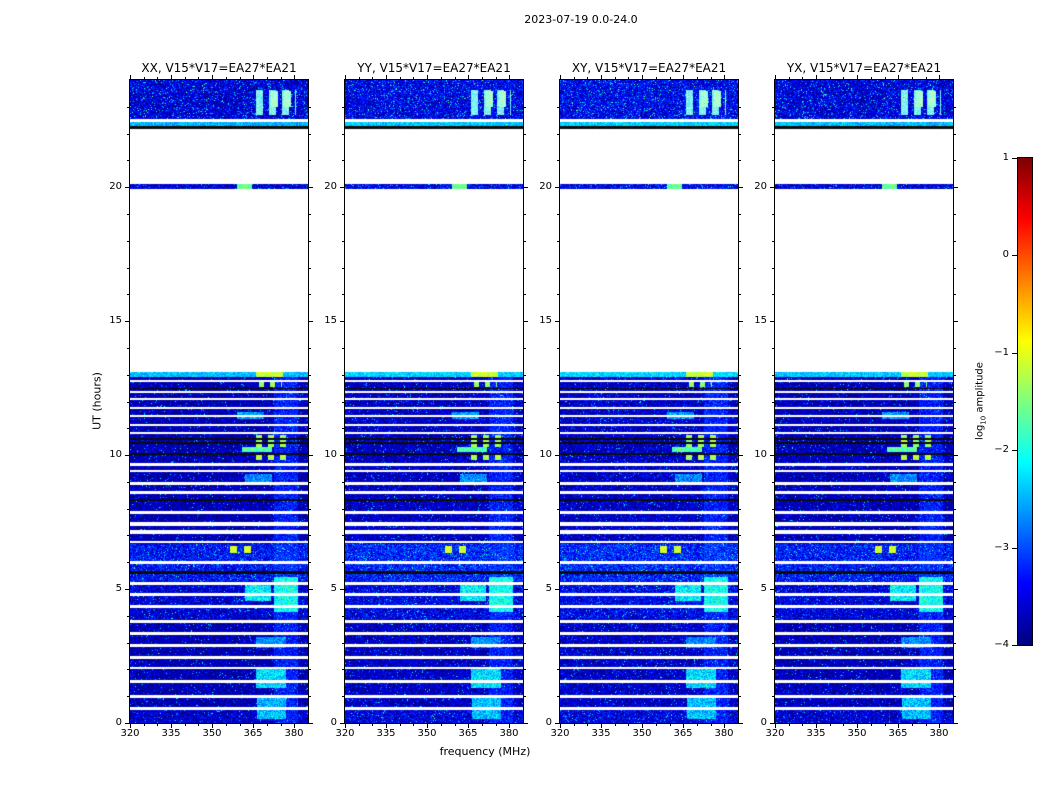  I want to click on colorbar-label: log10 amplitude, so click(981, 401).